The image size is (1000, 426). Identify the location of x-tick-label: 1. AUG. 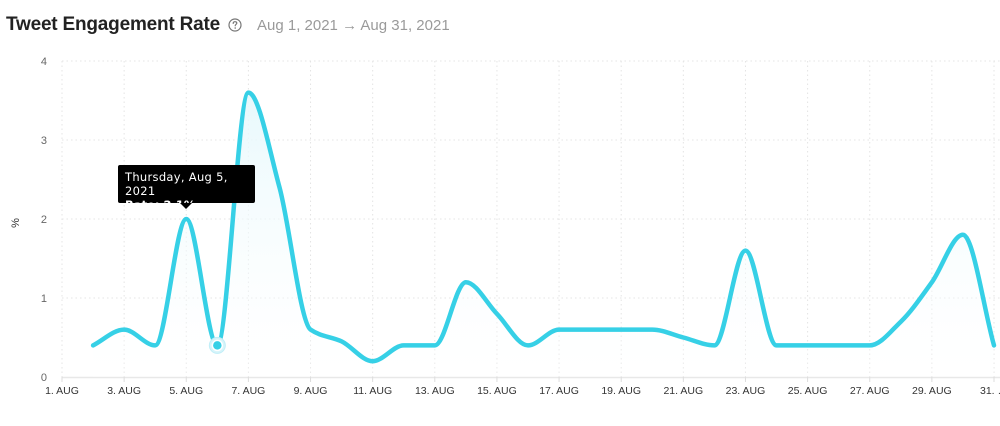
(62, 391).